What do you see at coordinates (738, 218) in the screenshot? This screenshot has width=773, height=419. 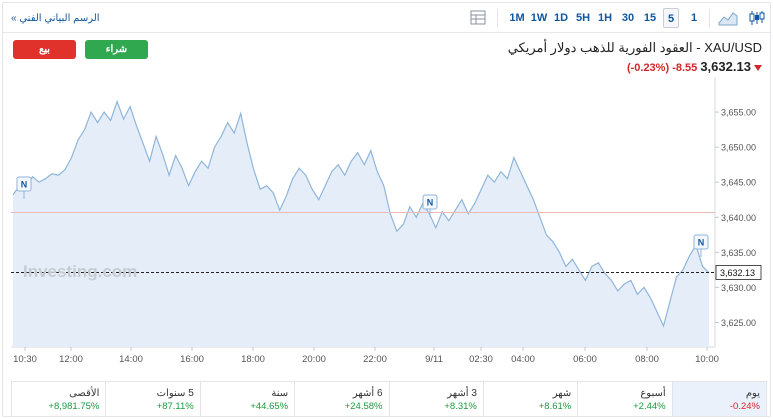 I see `y-tick-label: 3,640.00` at bounding box center [738, 218].